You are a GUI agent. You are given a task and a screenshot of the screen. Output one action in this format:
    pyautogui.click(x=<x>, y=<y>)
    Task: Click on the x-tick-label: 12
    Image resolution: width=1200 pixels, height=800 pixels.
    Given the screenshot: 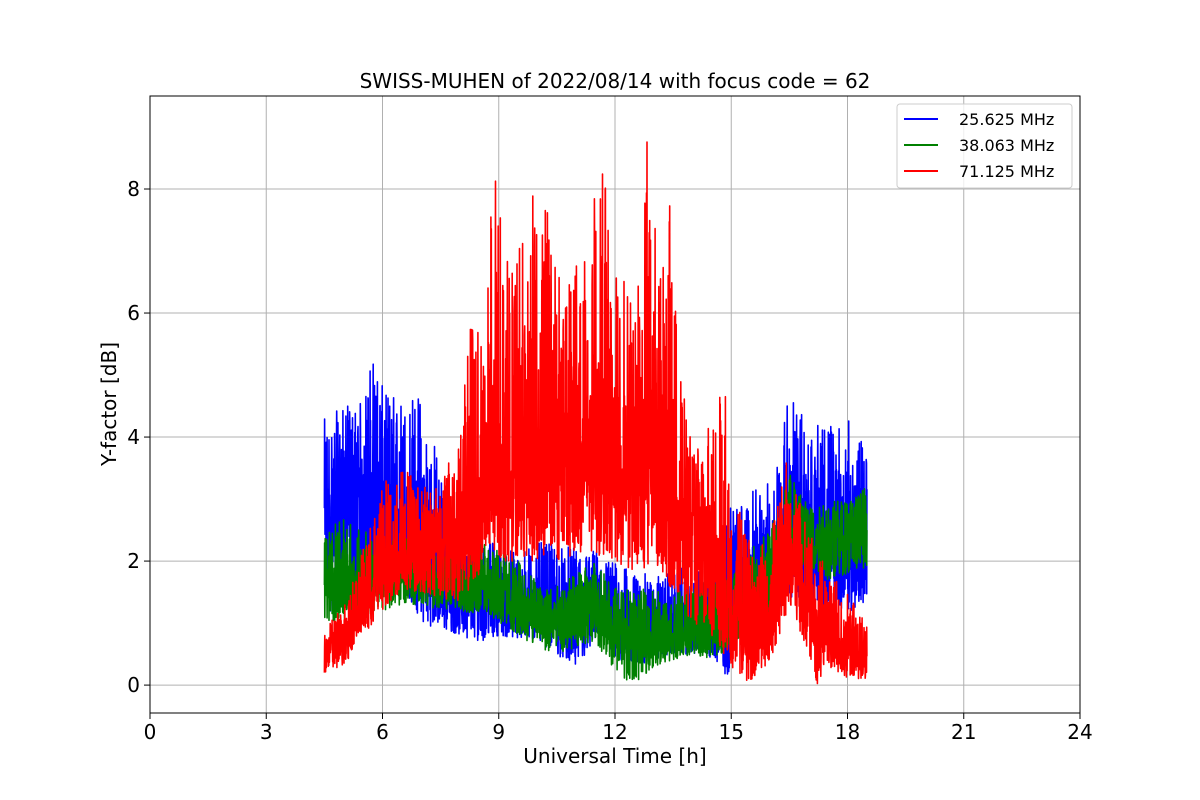 What is the action you would take?
    pyautogui.click(x=614, y=732)
    